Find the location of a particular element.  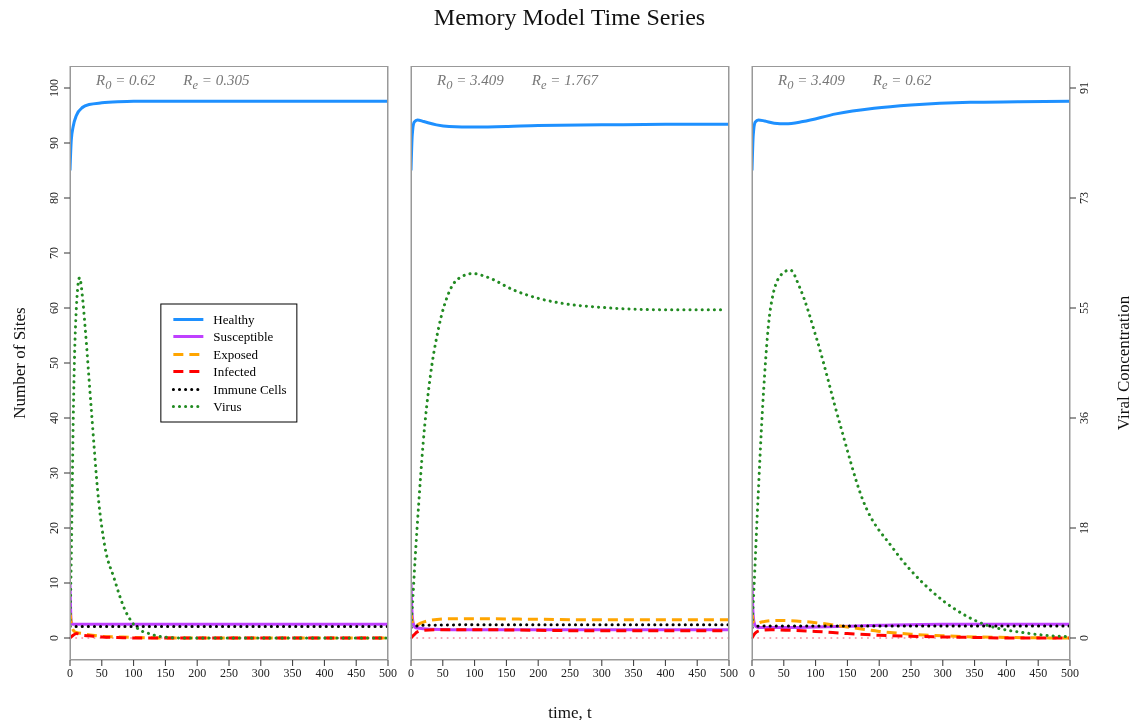

y-tick-label: 20 is located at coordinates (54, 528).